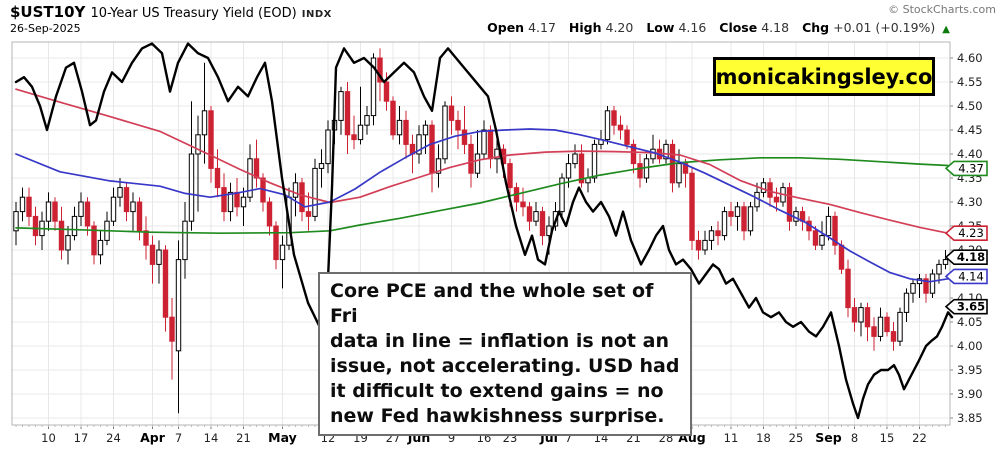  I want to click on svg-text: 4.14, so click(971, 276).